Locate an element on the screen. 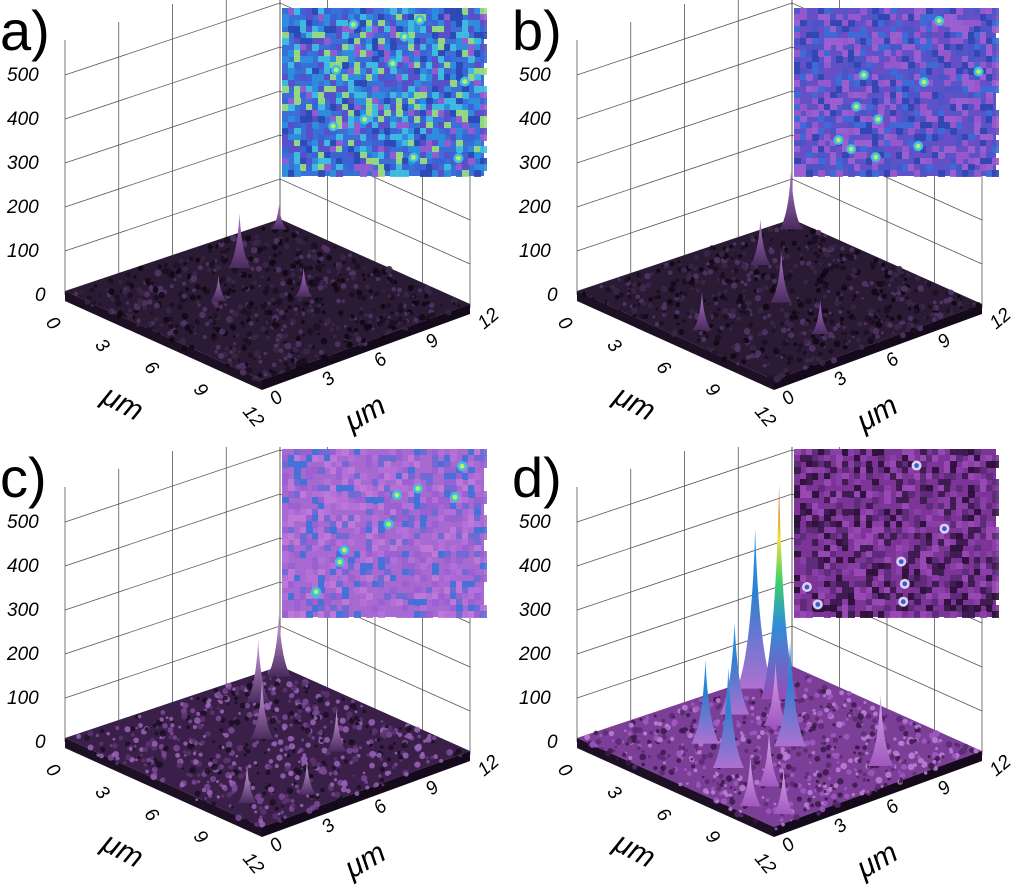 The height and width of the screenshot is (894, 1024). z-tick-c-100: 100 is located at coordinates (23, 698).